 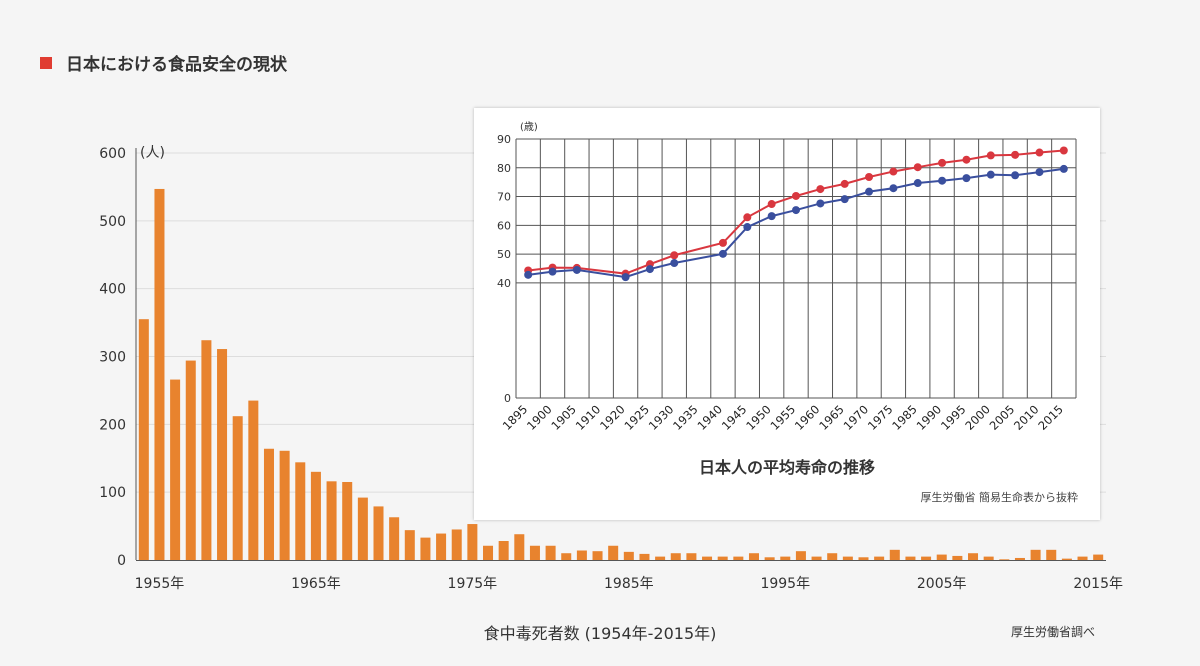 What do you see at coordinates (1002, 417) in the screenshot?
I see `inset-xtick-label: 2005` at bounding box center [1002, 417].